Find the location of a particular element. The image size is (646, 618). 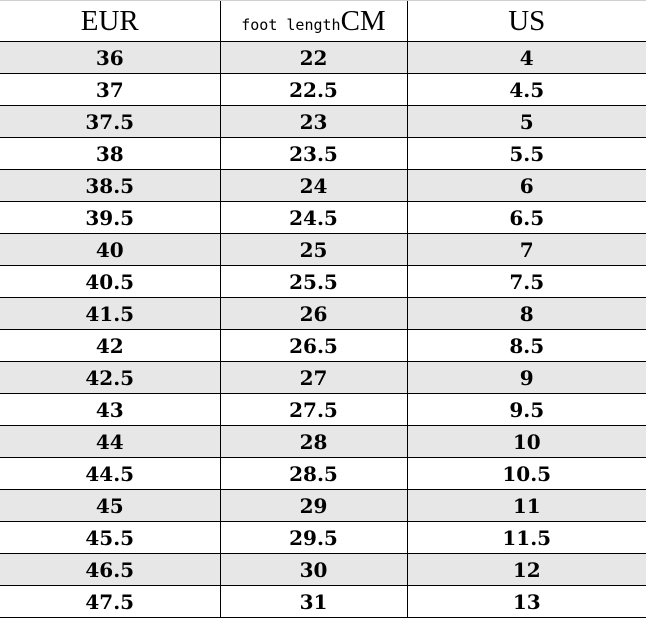

cell-cm: 25.5 is located at coordinates (313, 281).